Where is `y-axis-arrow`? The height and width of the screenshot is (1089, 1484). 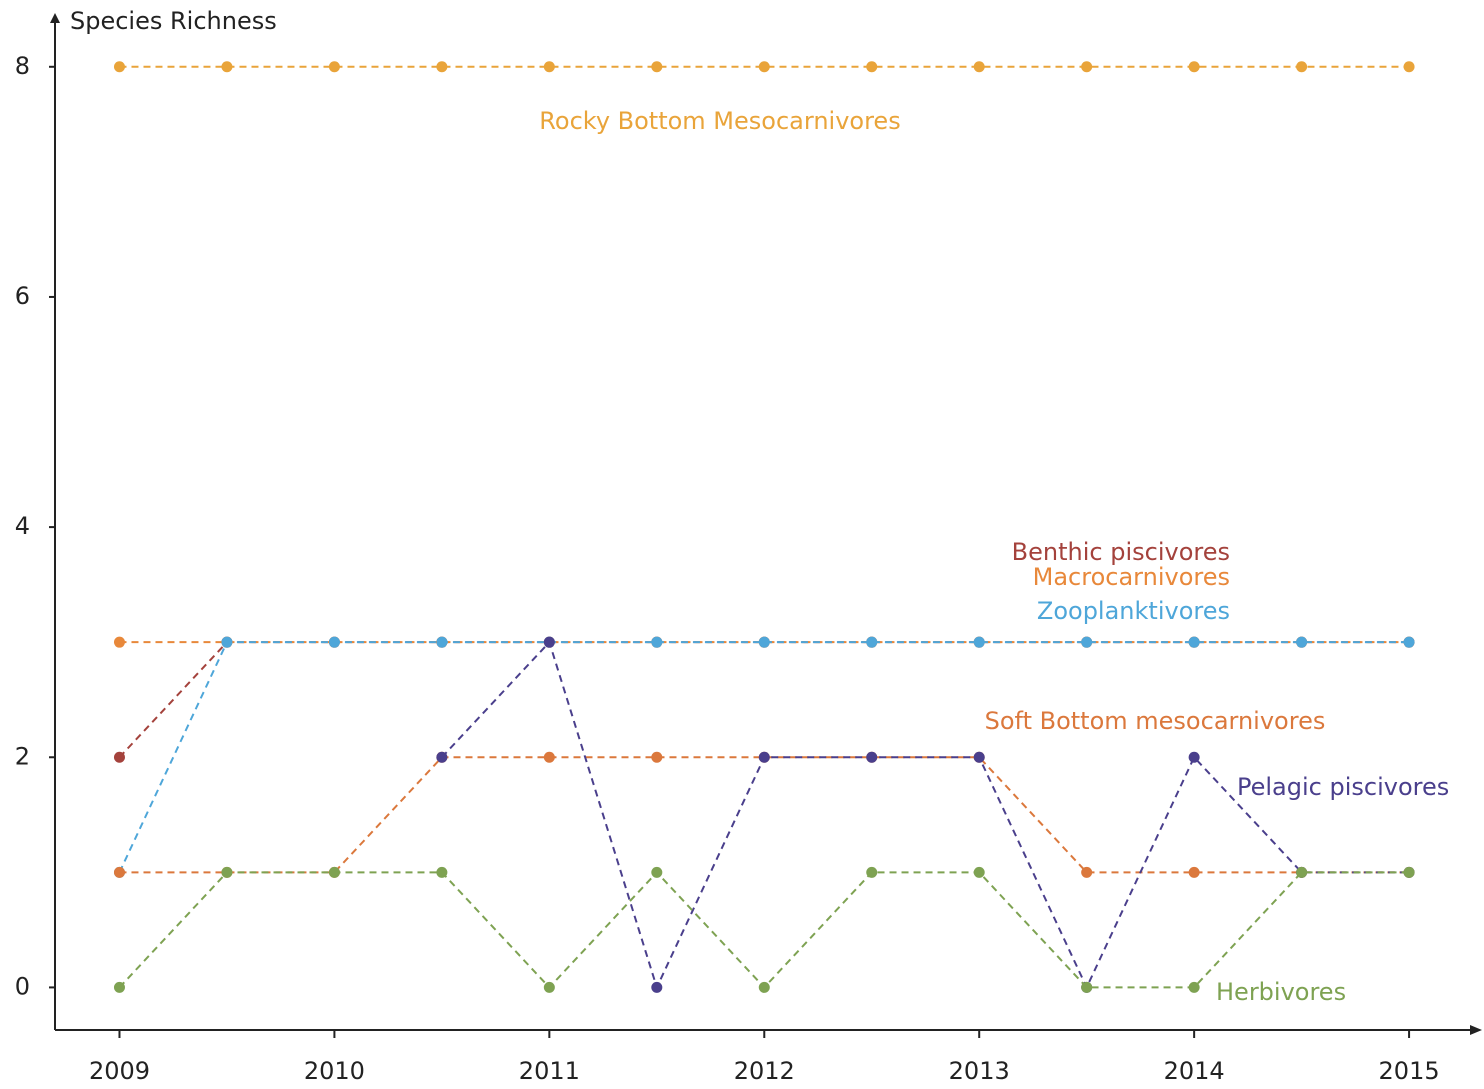 y-axis-arrow is located at coordinates (55, 18).